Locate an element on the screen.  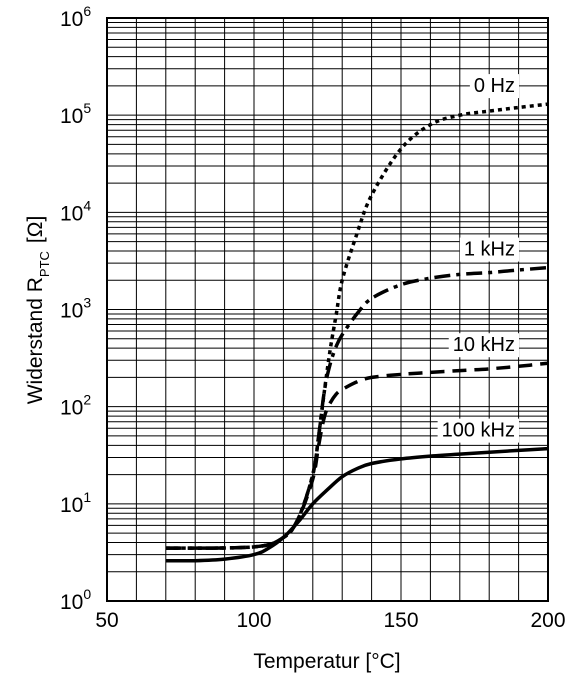
x-tick-labels: 50 100 150 200 is located at coordinates (330, 620).